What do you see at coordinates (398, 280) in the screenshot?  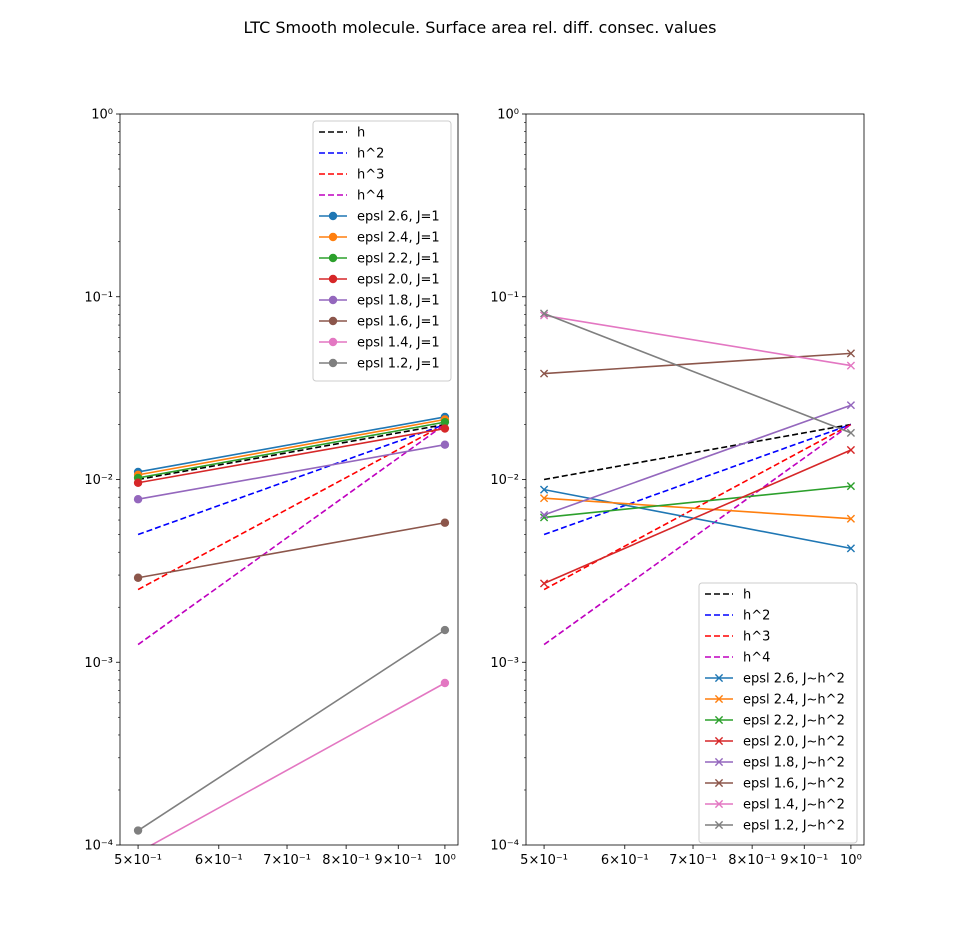 I see `legend-label: epsl 2.0, J=1` at bounding box center [398, 280].